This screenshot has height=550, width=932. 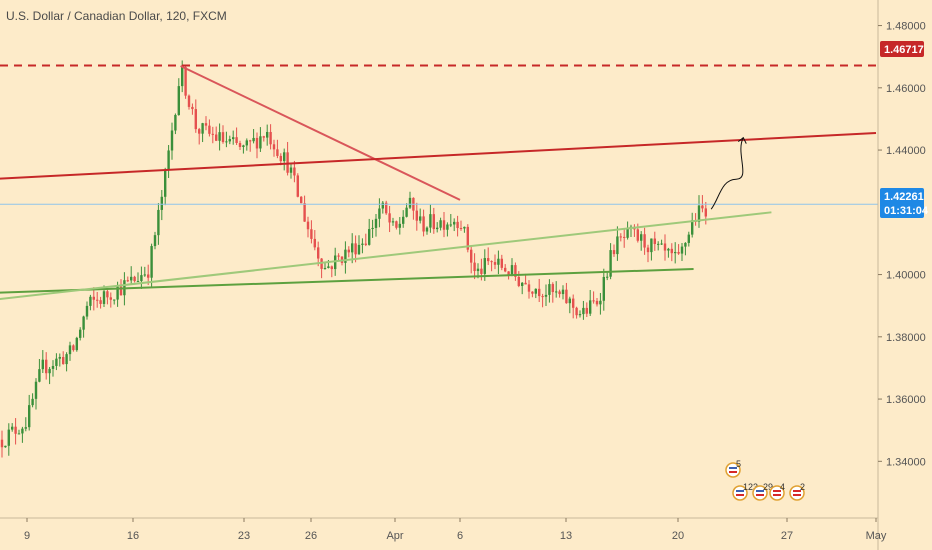 I want to click on ca-flag-icon, so click(x=797, y=493).